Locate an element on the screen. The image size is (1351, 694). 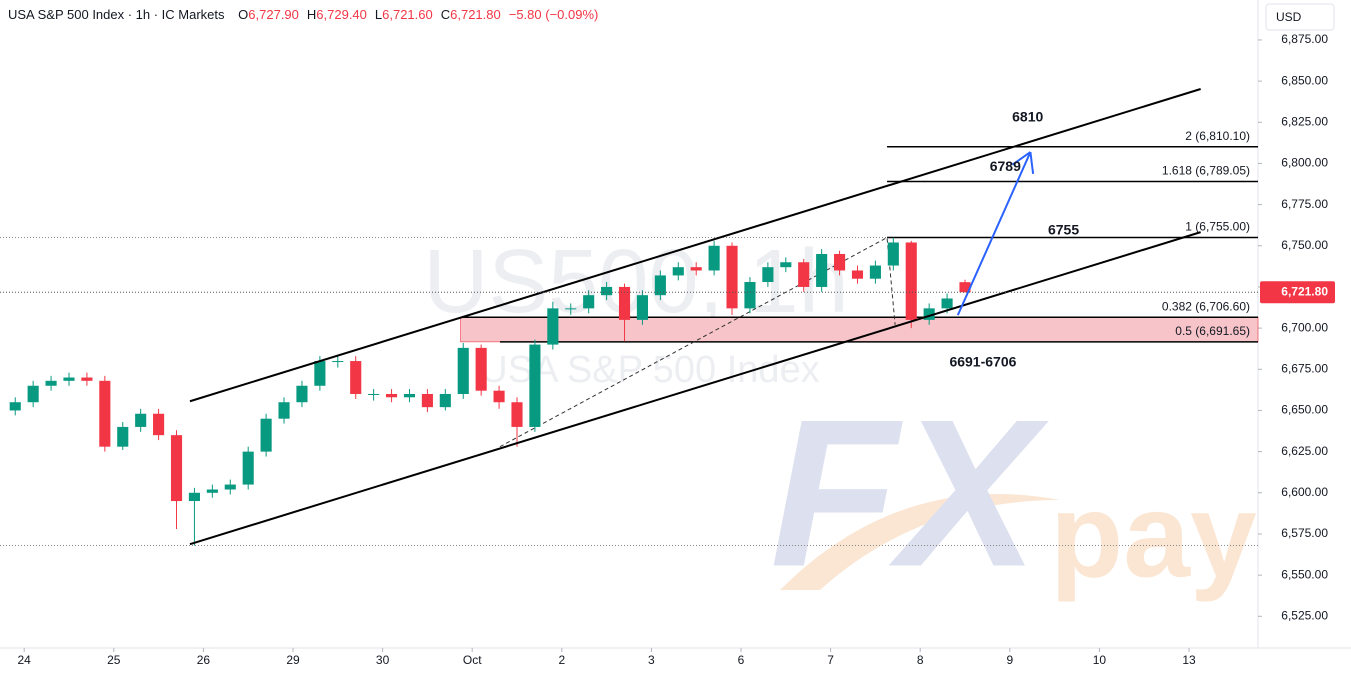
ohlc-value: 6,729.40 is located at coordinates (341, 14).